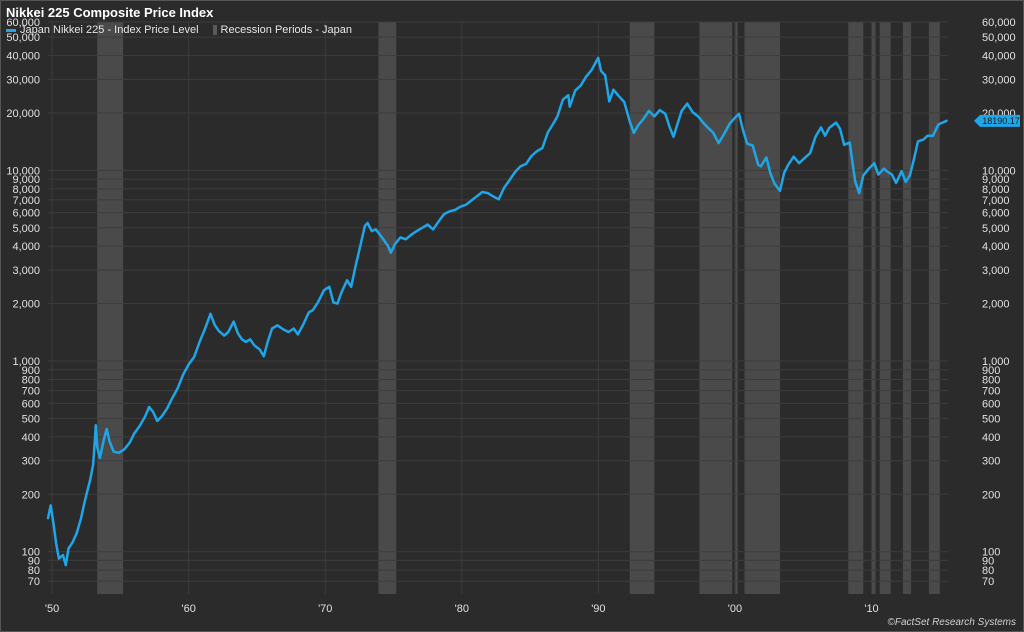  Describe the element at coordinates (735, 609) in the screenshot. I see `x-tick-5: '00` at that location.